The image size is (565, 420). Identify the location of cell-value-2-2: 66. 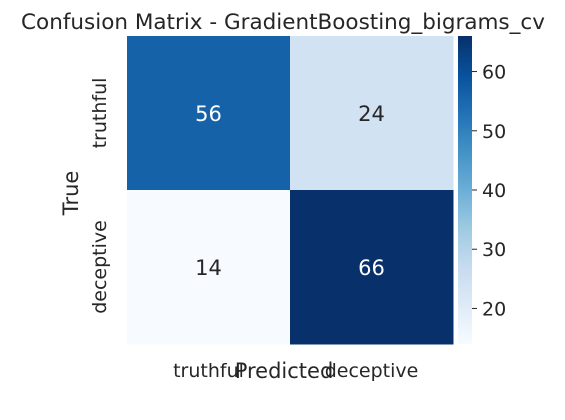
(371, 268).